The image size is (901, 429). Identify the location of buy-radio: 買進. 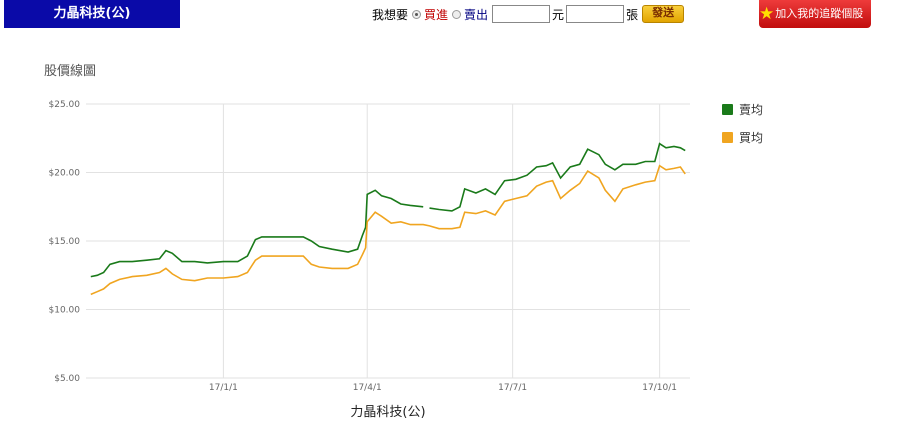
(430, 14).